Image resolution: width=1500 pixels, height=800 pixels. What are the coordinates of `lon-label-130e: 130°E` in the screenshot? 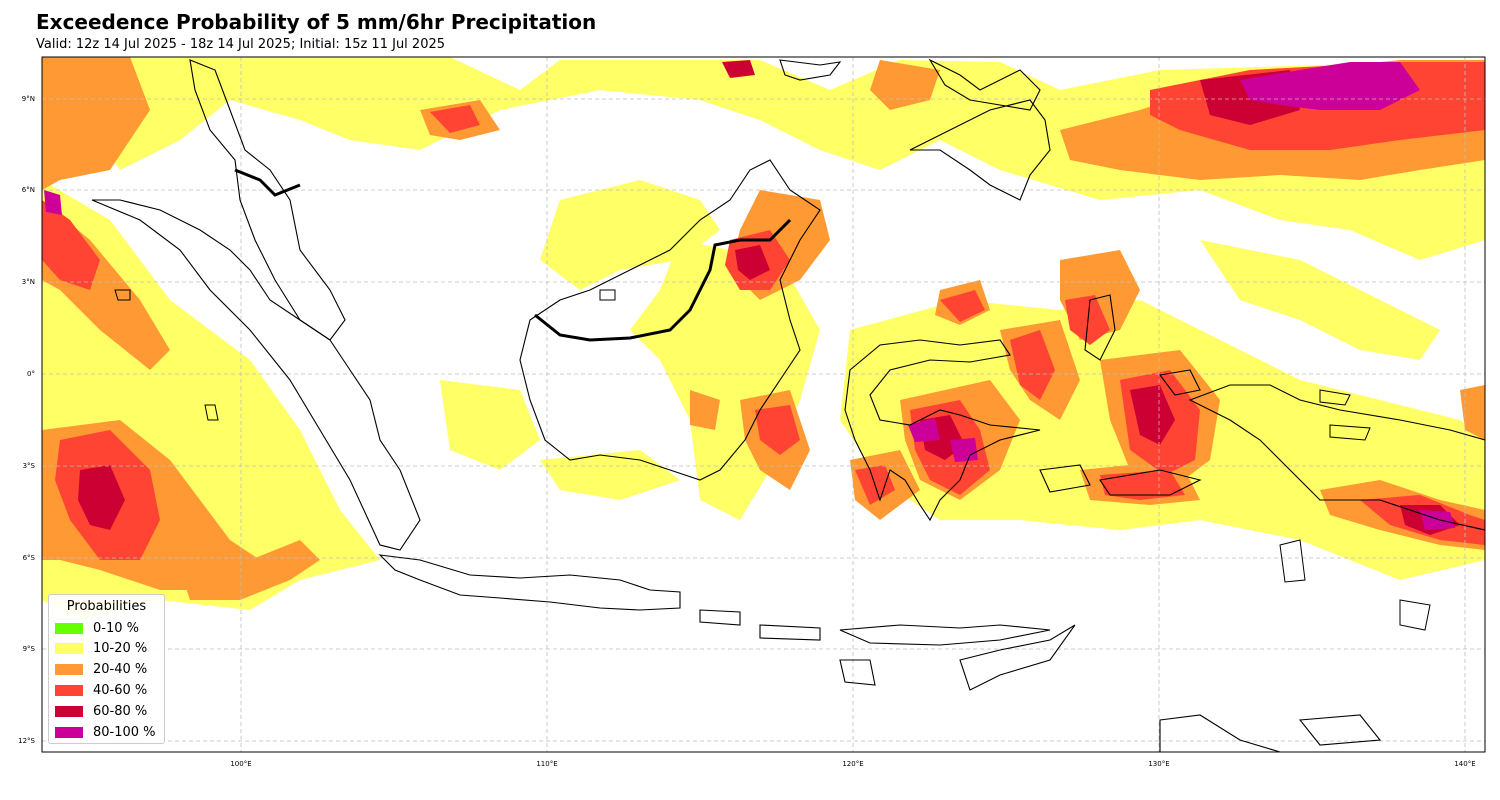 It's located at (1158, 764).